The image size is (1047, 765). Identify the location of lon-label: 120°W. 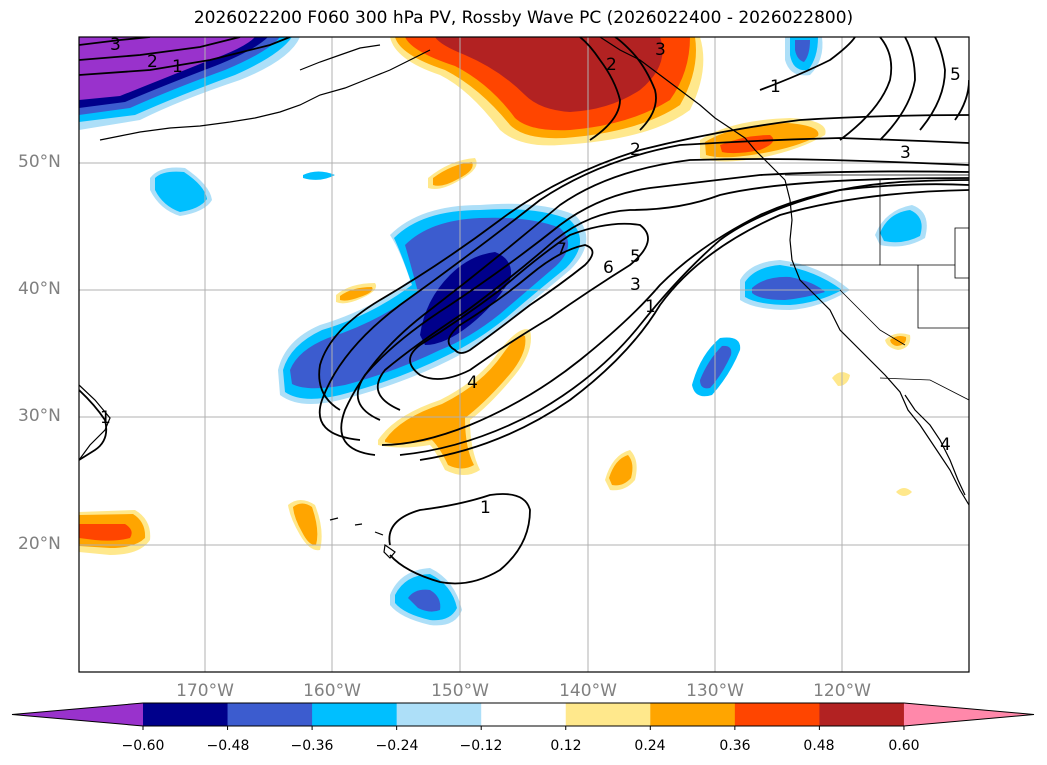
(842, 691).